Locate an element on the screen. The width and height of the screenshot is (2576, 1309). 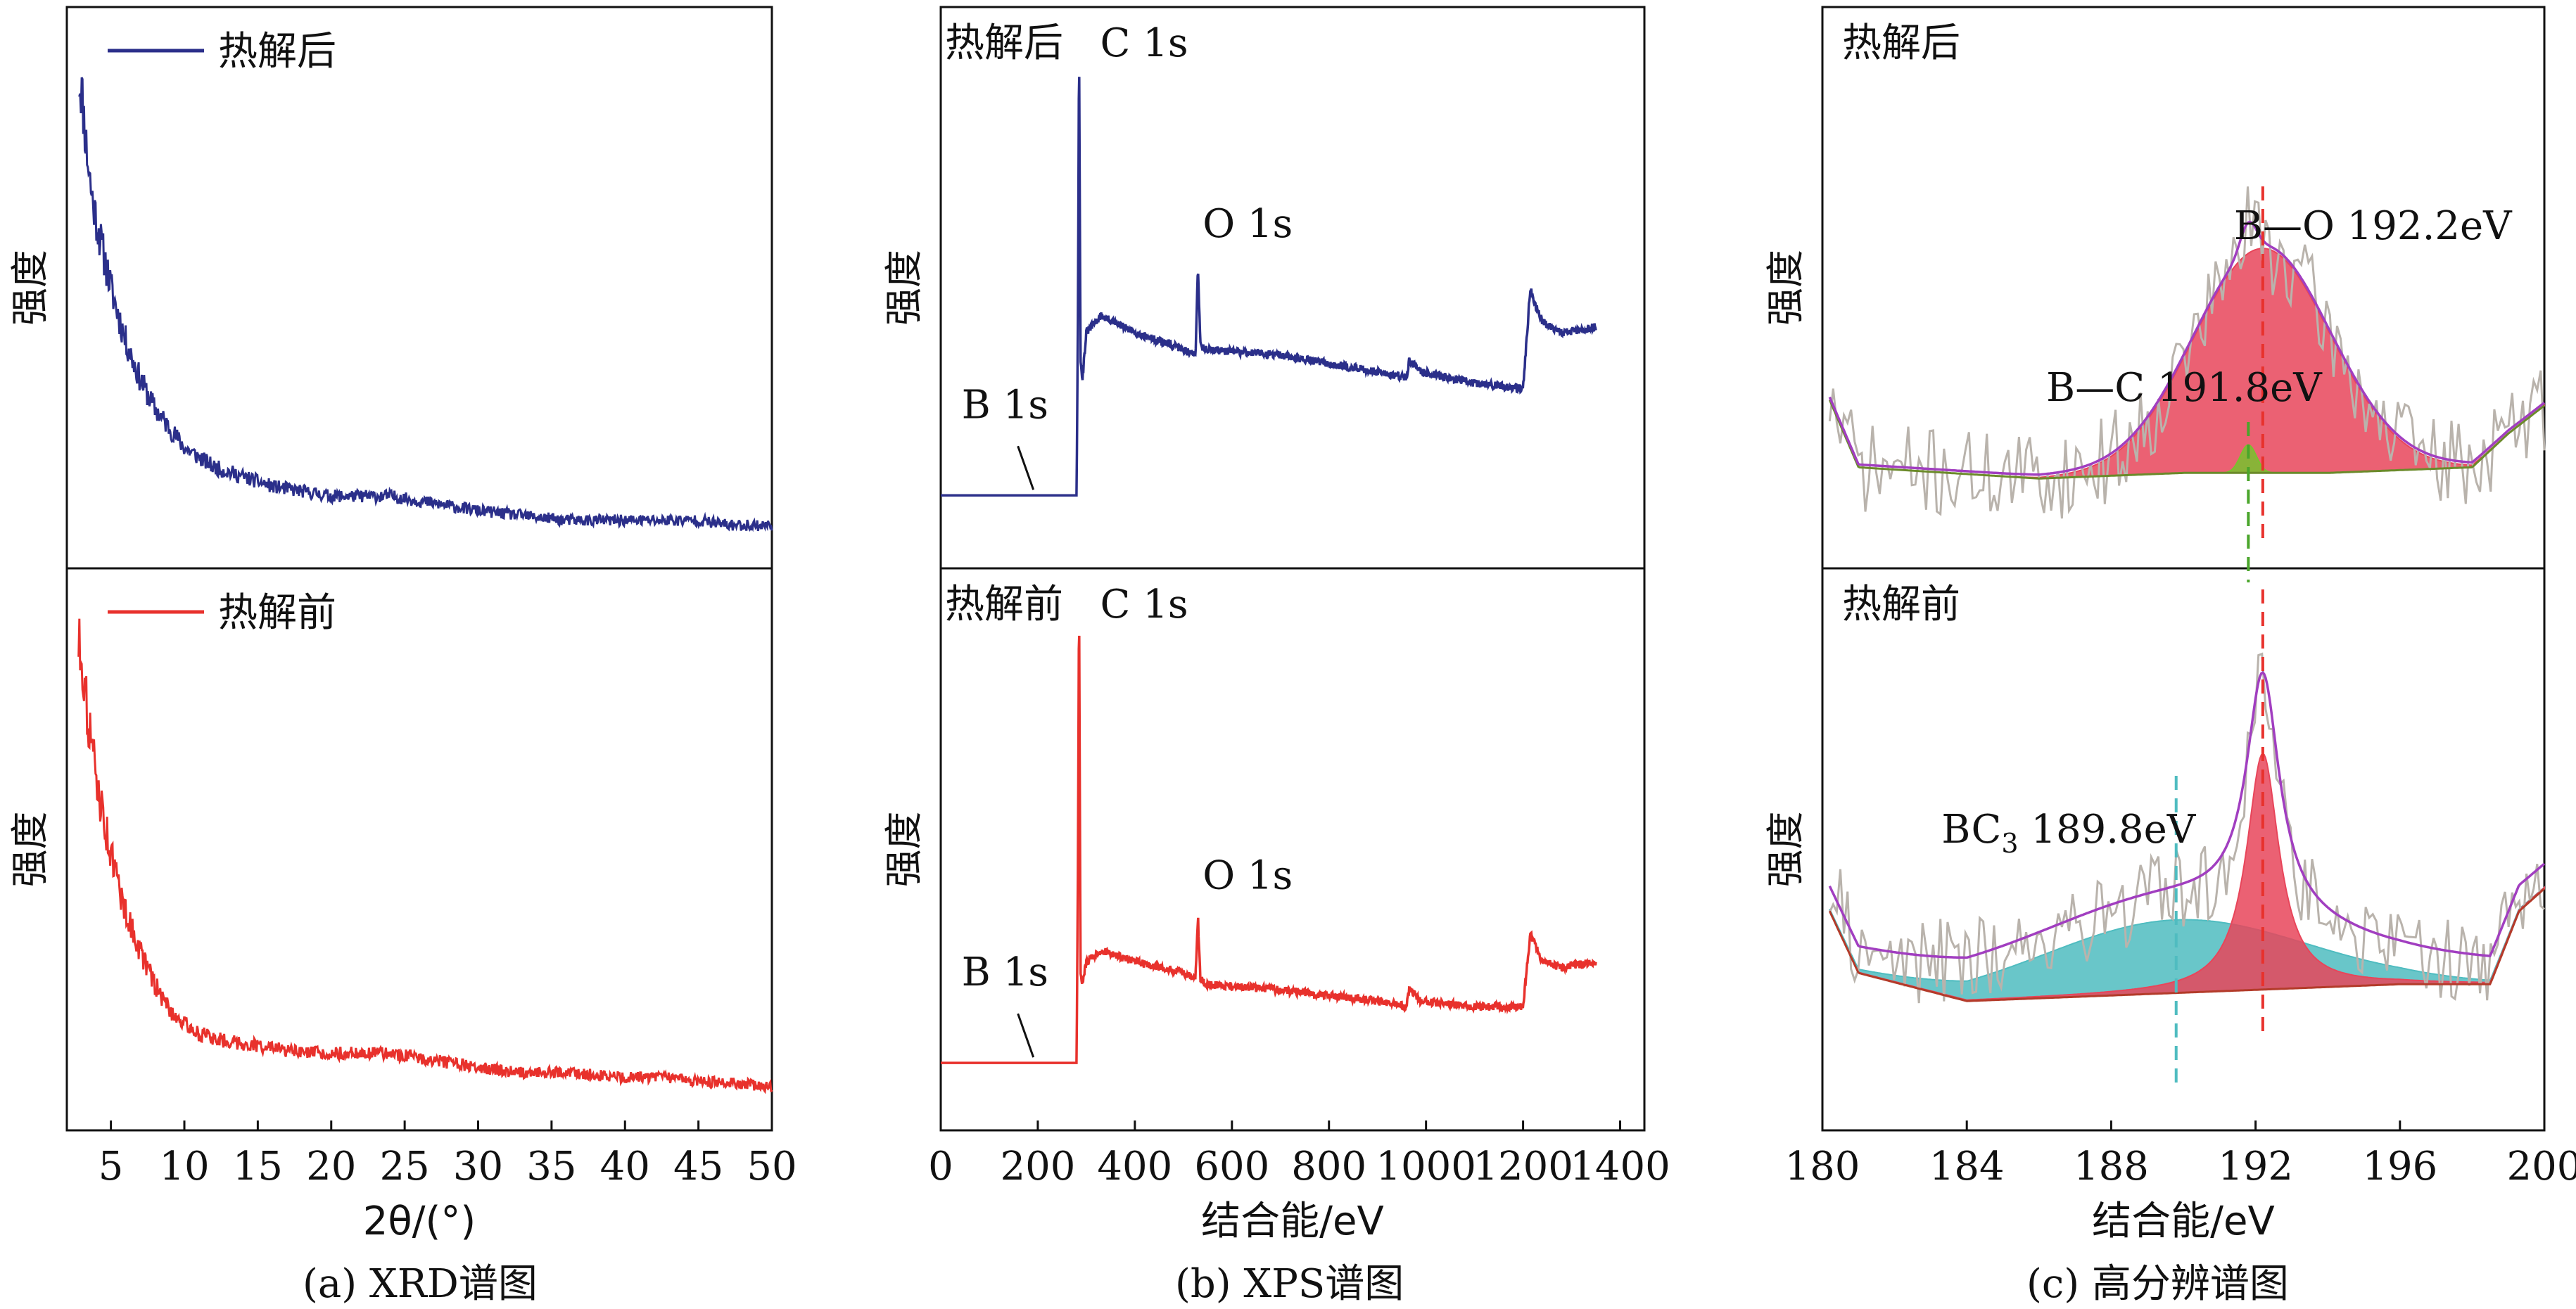
xrd-xtick-label: 25 is located at coordinates (404, 1166).